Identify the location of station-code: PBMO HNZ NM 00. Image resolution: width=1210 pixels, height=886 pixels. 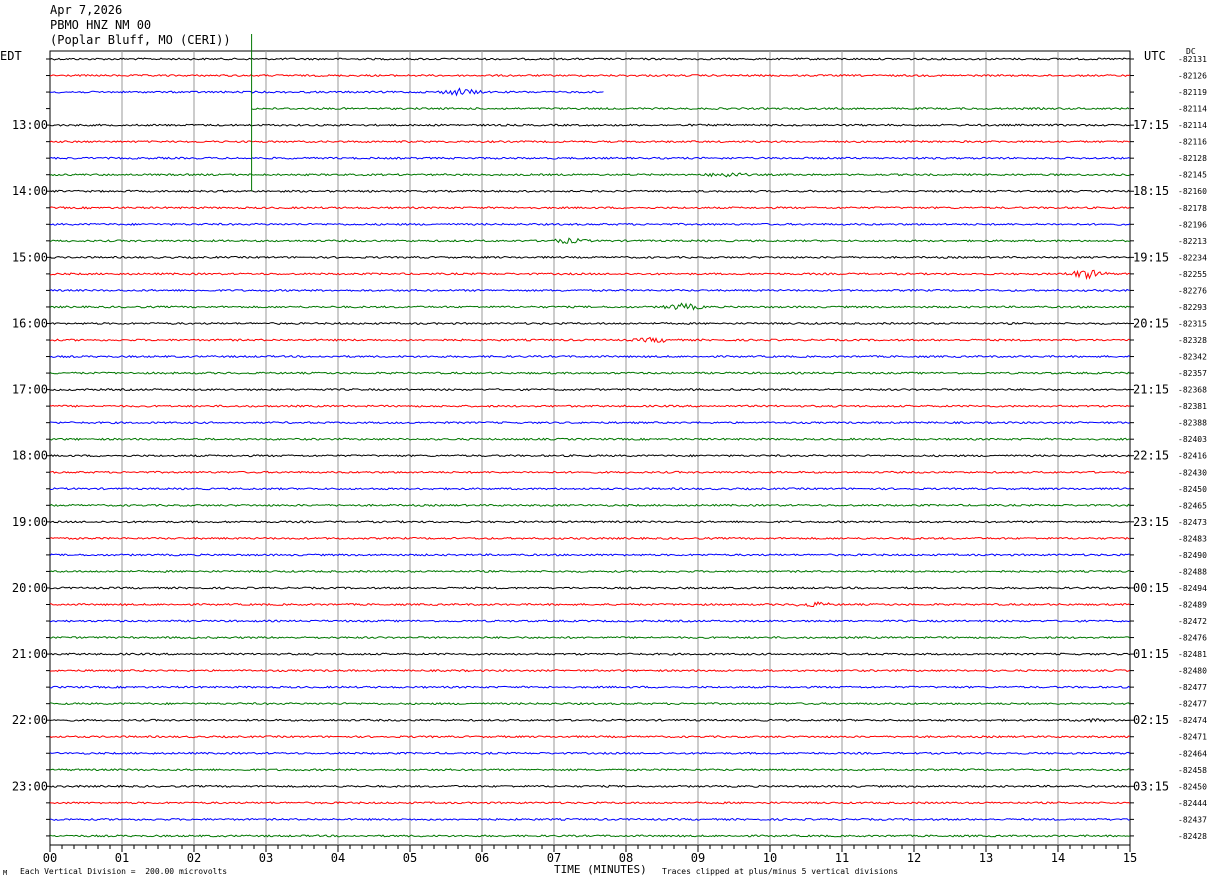
(101, 25).